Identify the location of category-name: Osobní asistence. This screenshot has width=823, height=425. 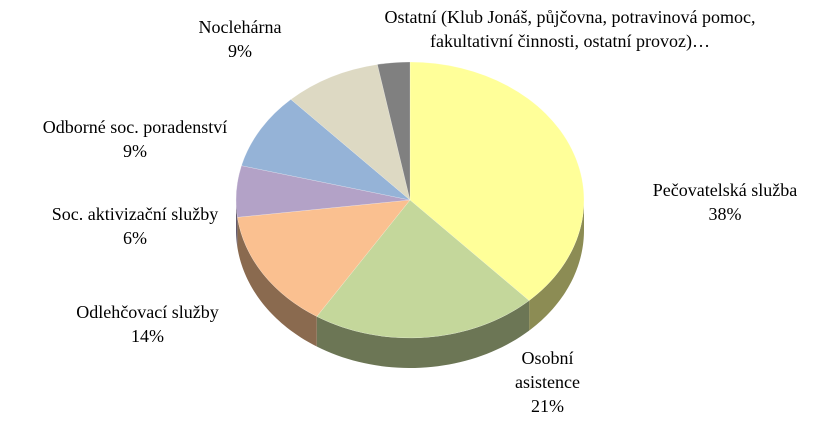
(547, 370).